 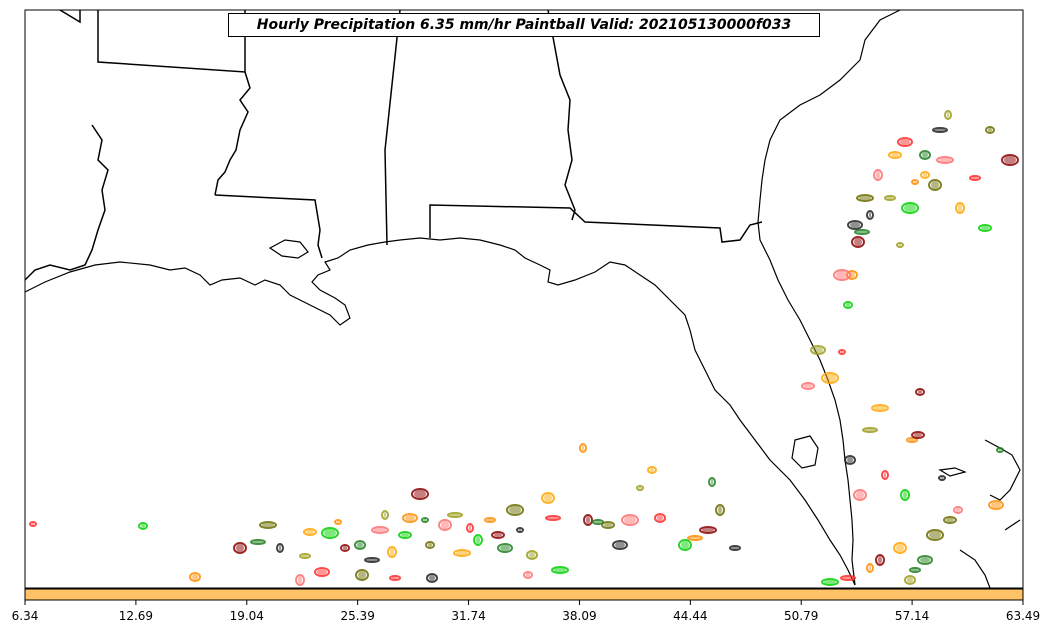 I want to click on arkansas-louisiana-border, so click(x=171, y=41).